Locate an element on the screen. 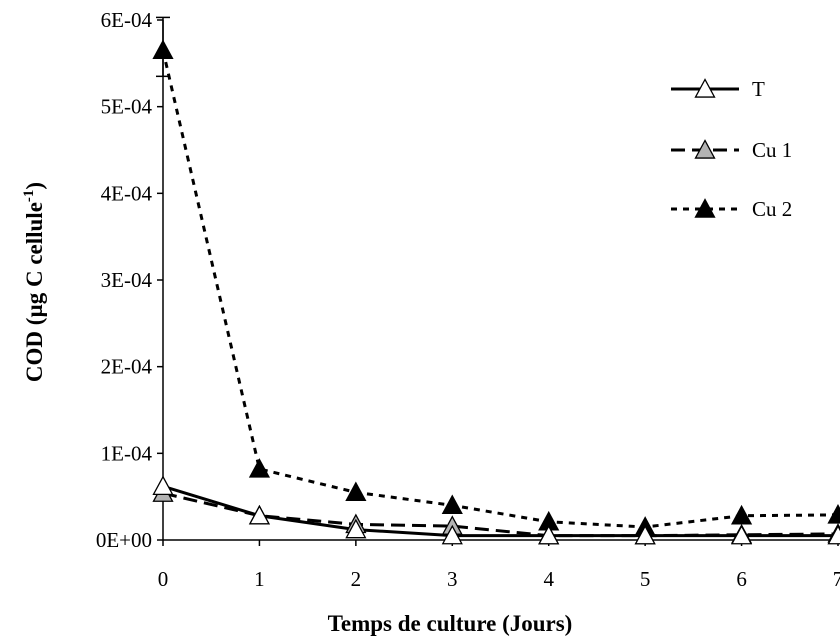 This screenshot has width=840, height=641. x-tick-label: 1 is located at coordinates (259, 579).